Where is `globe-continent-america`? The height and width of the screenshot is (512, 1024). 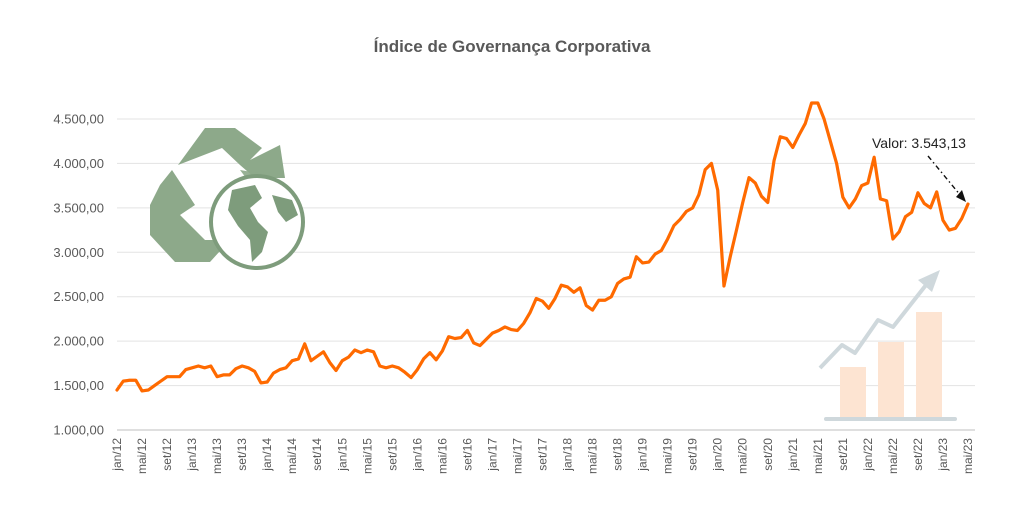
globe-continent-america is located at coordinates (248, 223).